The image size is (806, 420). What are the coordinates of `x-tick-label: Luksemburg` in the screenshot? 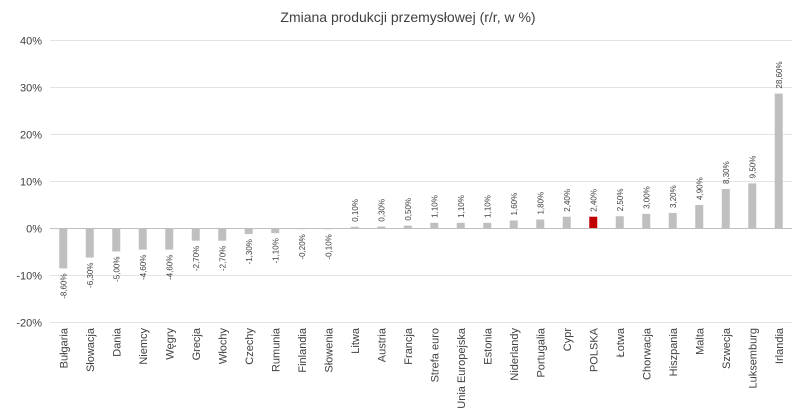 It's located at (753, 358).